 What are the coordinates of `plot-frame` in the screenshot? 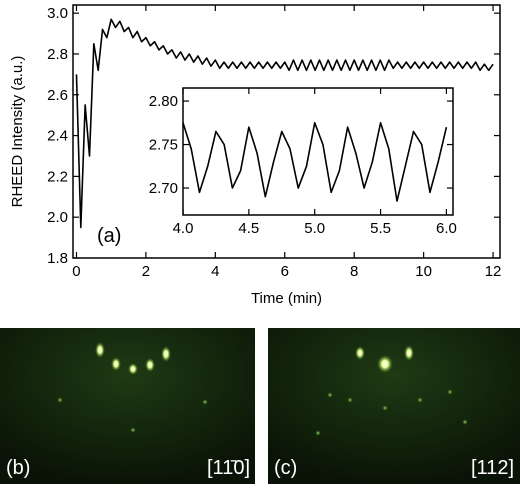 It's located at (318, 151).